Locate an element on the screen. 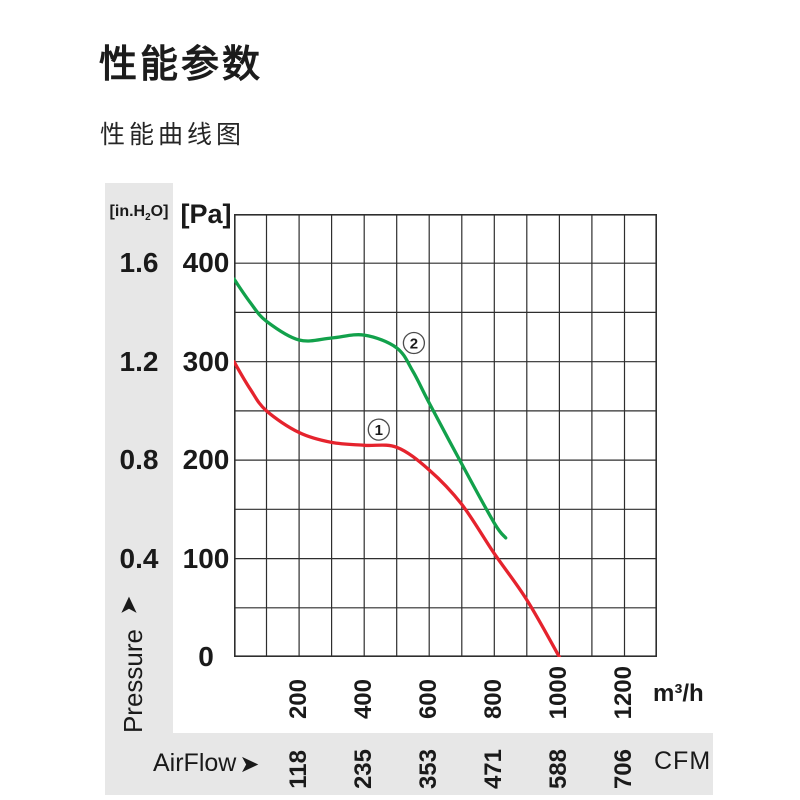 The image size is (800, 800). inh2o-subscript: 2 is located at coordinates (148, 218).